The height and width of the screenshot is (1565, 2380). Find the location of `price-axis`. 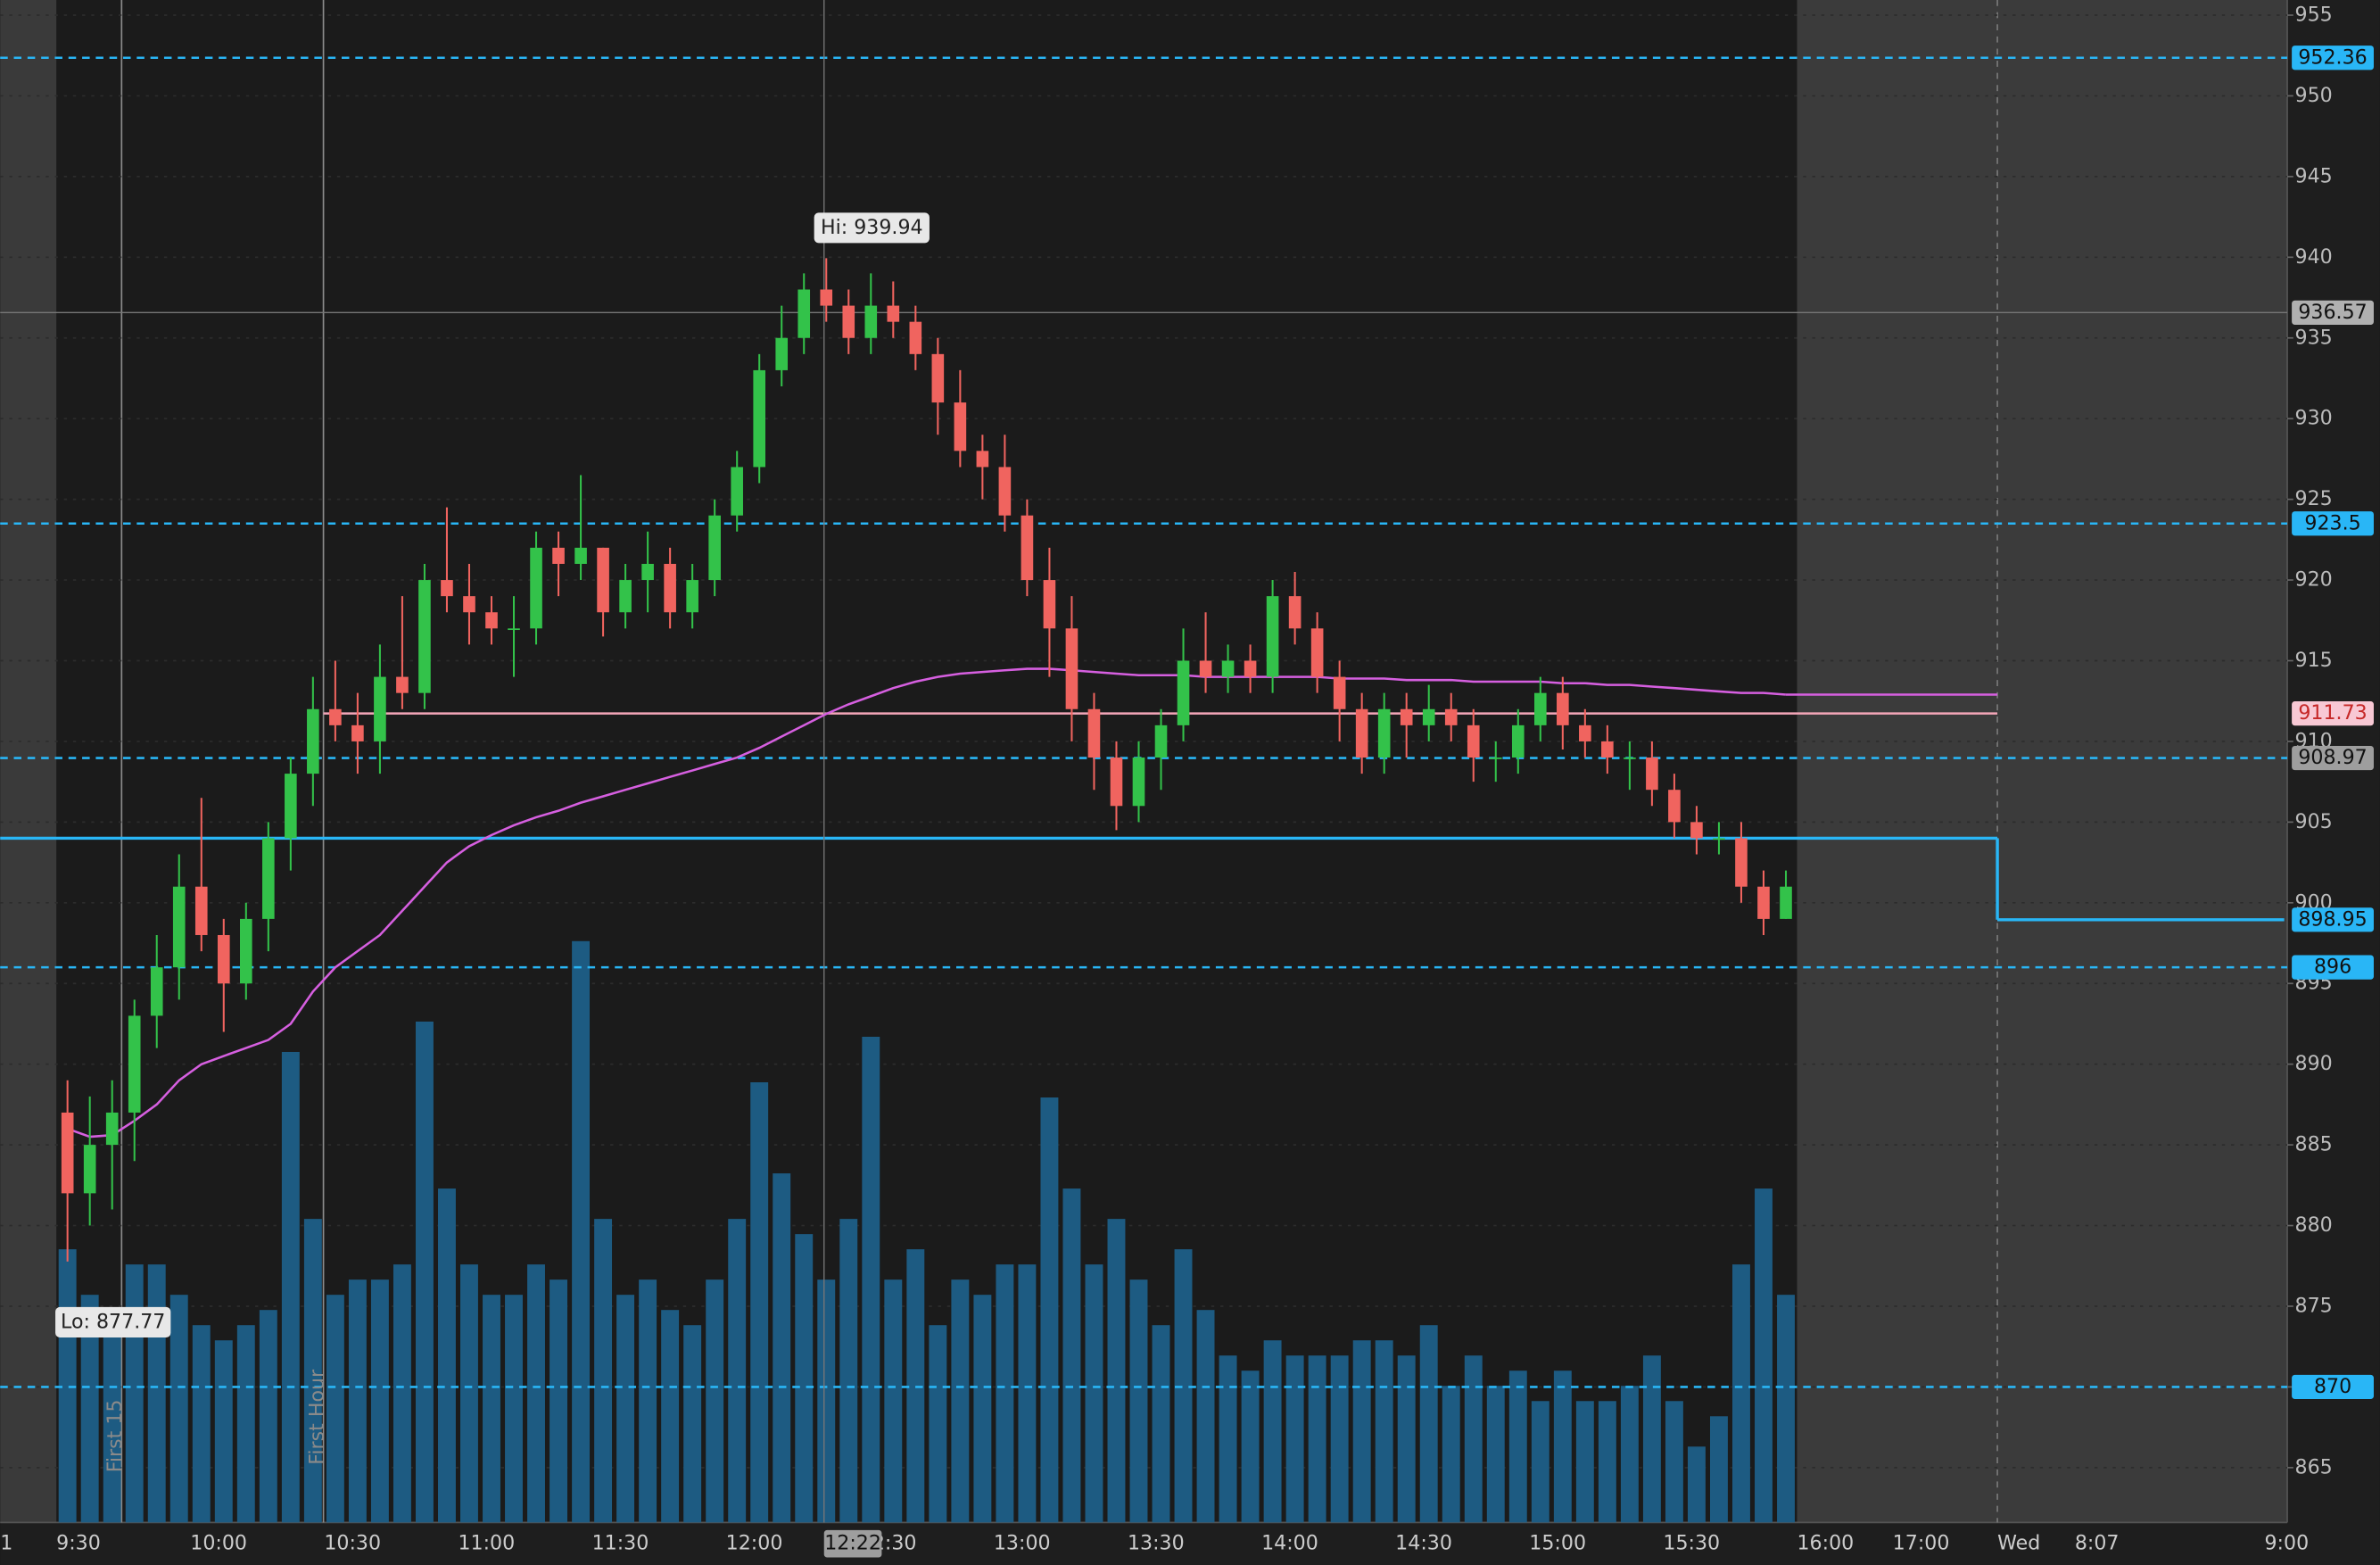

price-axis is located at coordinates (2333, 783).